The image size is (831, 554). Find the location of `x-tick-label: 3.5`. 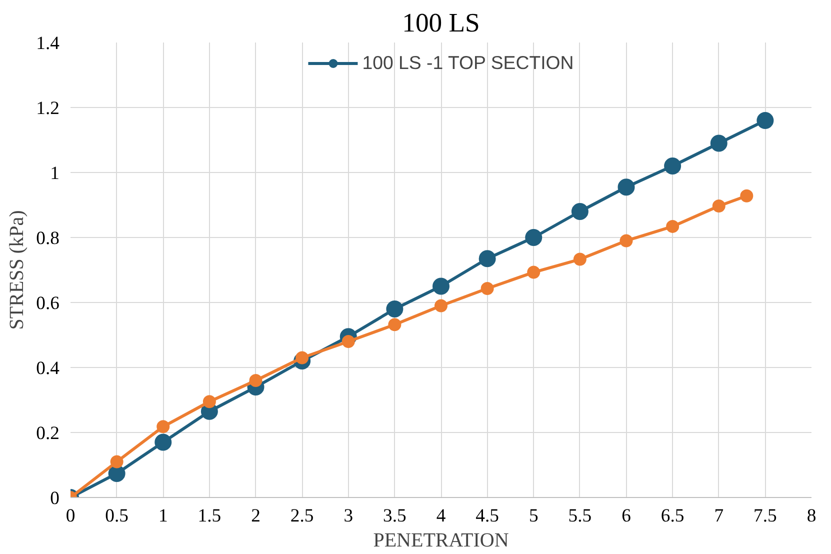

x-tick-label: 3.5 is located at coordinates (394, 516).